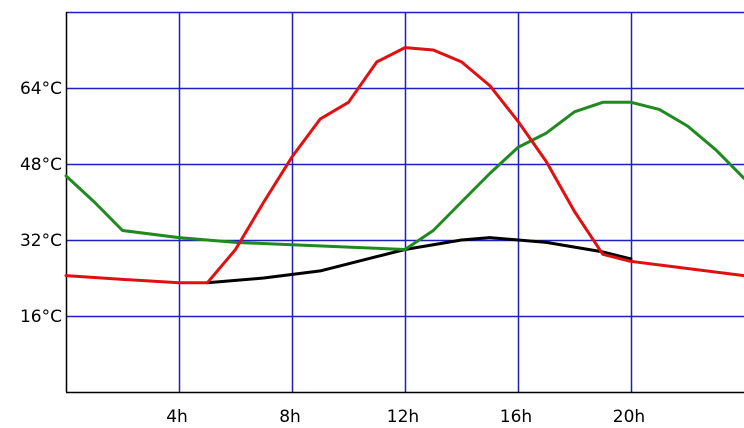 This screenshot has width=744, height=428. I want to click on y-tick-label: 16°C, so click(41, 317).